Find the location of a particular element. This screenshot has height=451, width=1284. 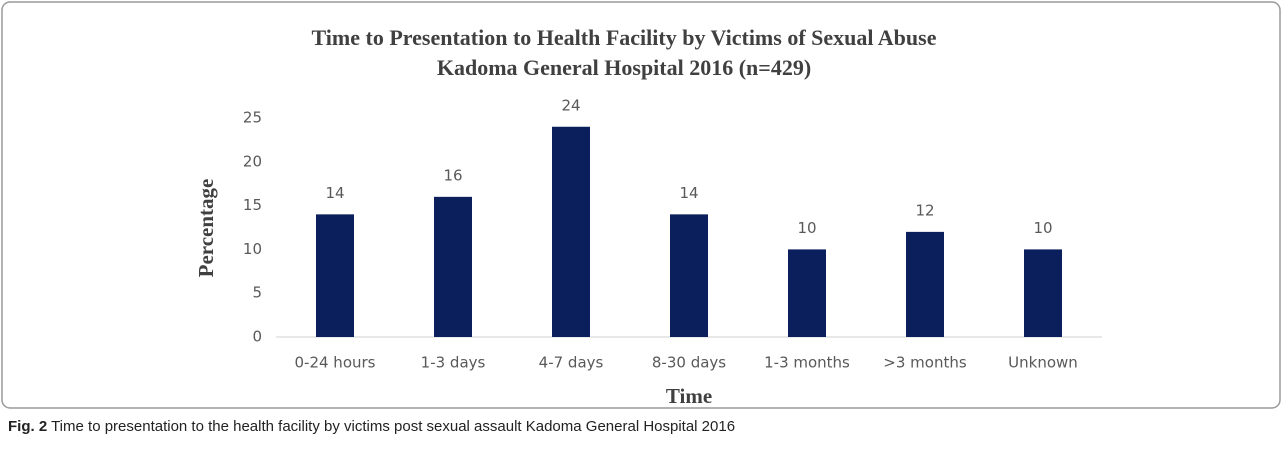

x-tick-label: 4-7 days is located at coordinates (571, 363).